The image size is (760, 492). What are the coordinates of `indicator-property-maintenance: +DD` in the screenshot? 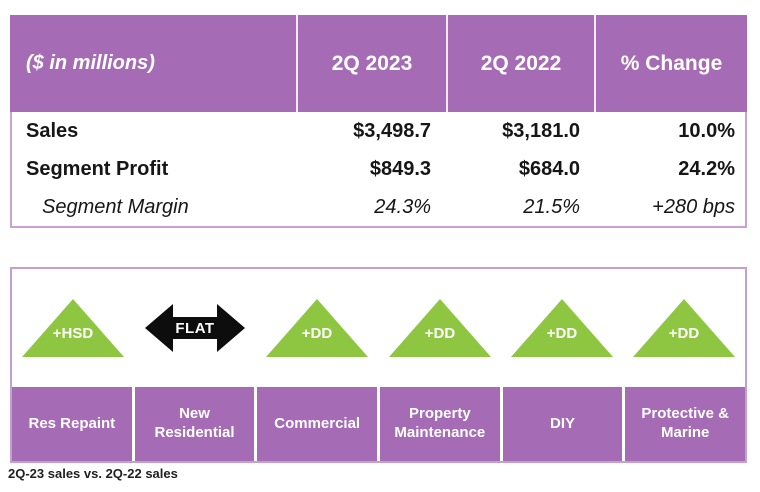 It's located at (440, 328).